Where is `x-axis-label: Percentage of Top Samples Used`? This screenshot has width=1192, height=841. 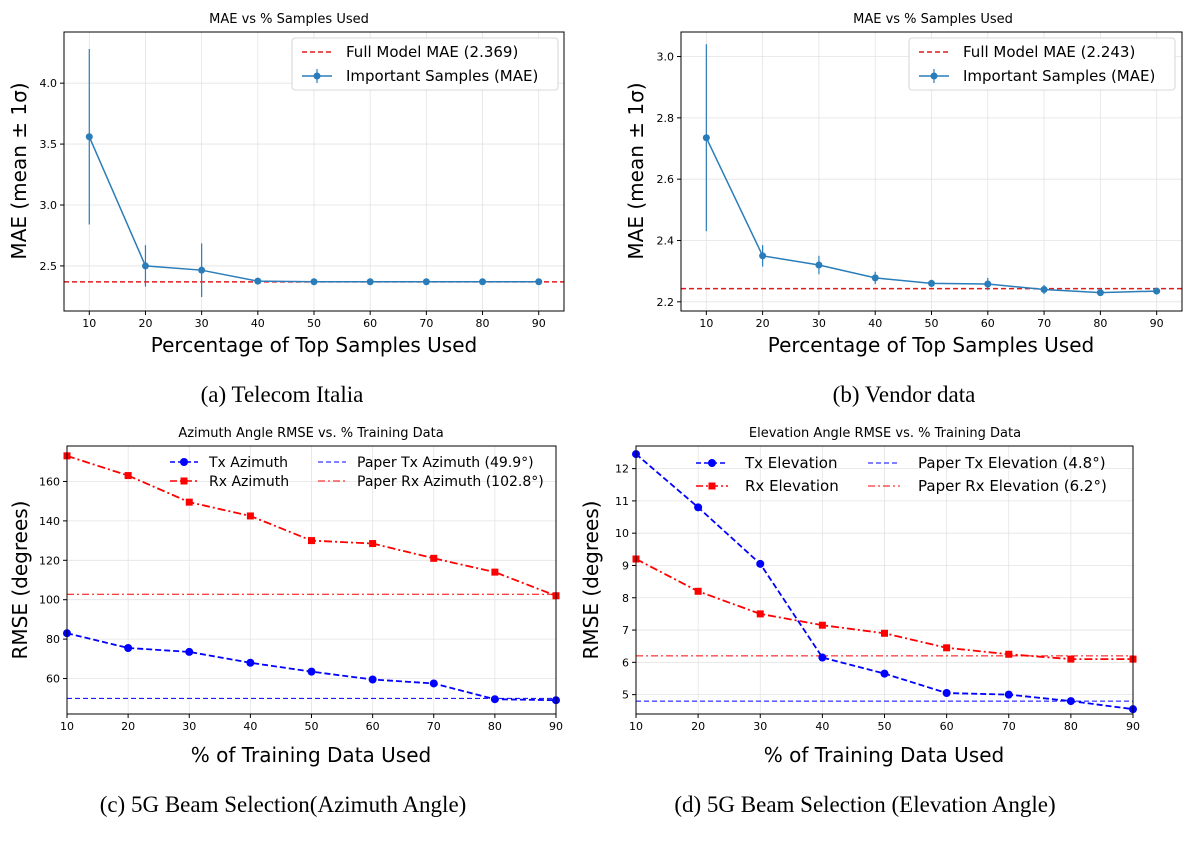 x-axis-label: Percentage of Top Samples Used is located at coordinates (931, 345).